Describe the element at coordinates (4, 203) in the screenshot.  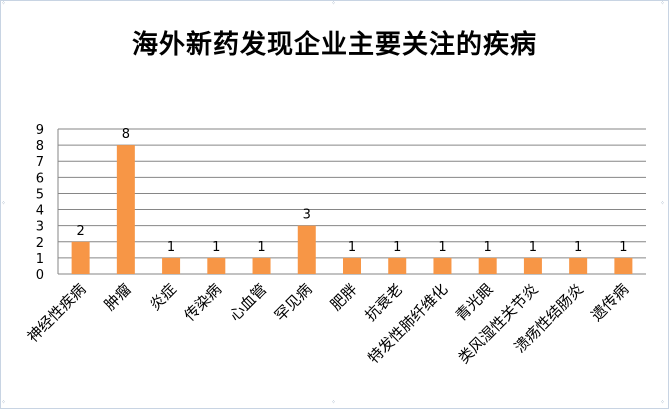
I see `resize-handle-left: ⁘` at that location.